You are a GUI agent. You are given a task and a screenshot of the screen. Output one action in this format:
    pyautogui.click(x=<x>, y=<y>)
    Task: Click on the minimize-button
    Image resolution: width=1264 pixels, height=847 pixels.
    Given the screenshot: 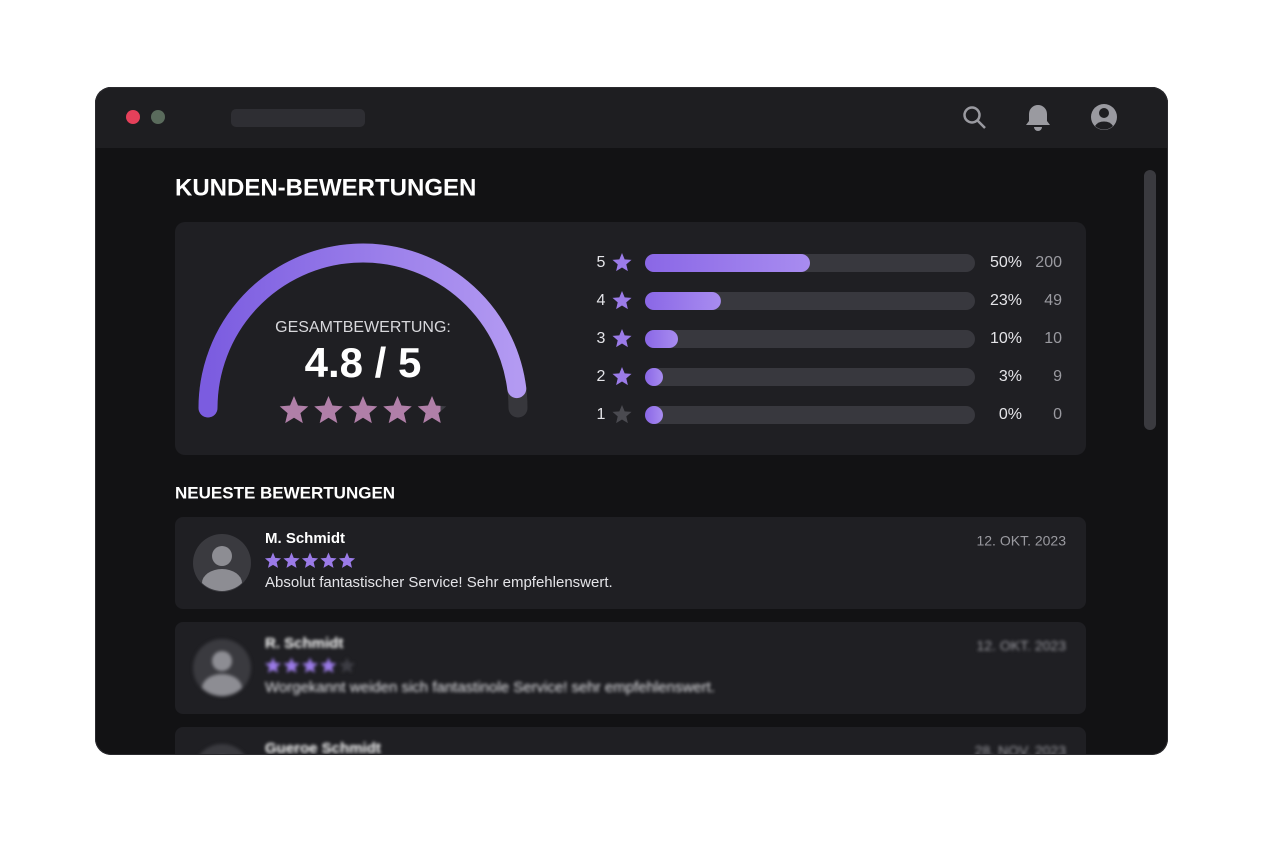 What is the action you would take?
    pyautogui.click(x=158, y=117)
    